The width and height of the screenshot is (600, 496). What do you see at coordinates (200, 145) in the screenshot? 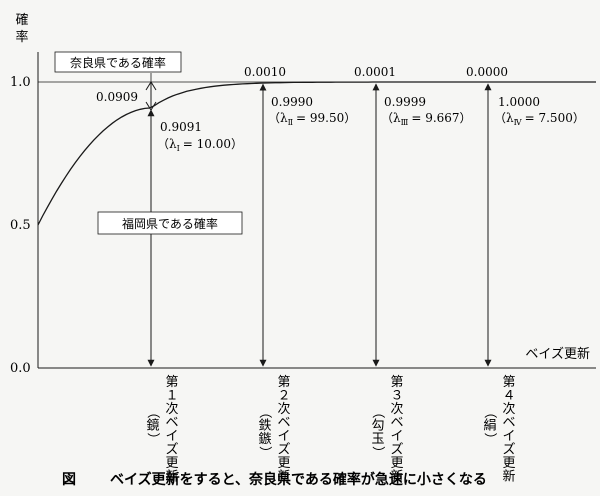
I see `lambda-label: （λⅠ = 10.00）` at bounding box center [200, 145].